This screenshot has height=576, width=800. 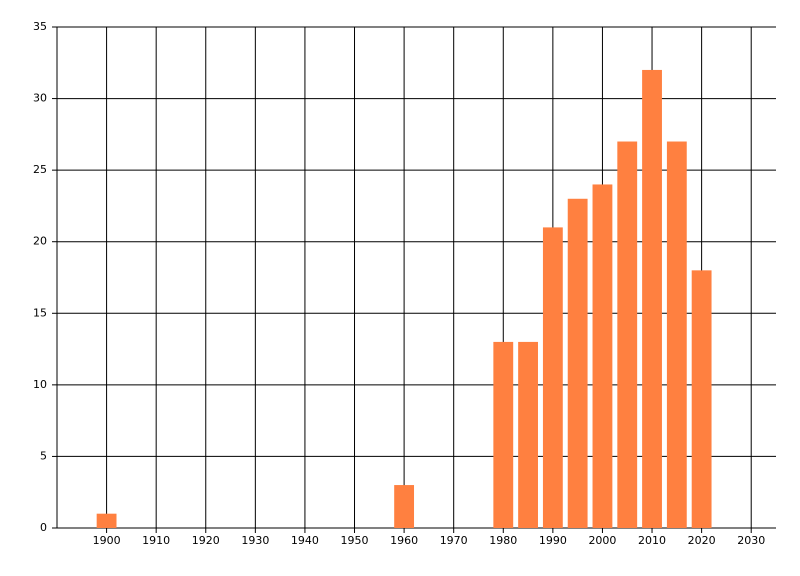 I want to click on x-tick-label: 1910, so click(x=156, y=540).